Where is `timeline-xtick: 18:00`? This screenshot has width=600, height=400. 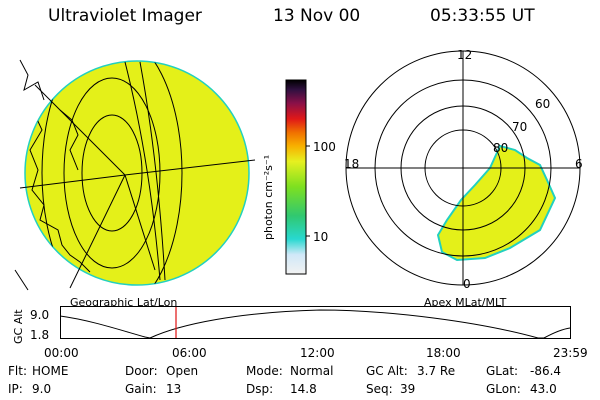
timeline-xtick: 18:00 is located at coordinates (443, 353).